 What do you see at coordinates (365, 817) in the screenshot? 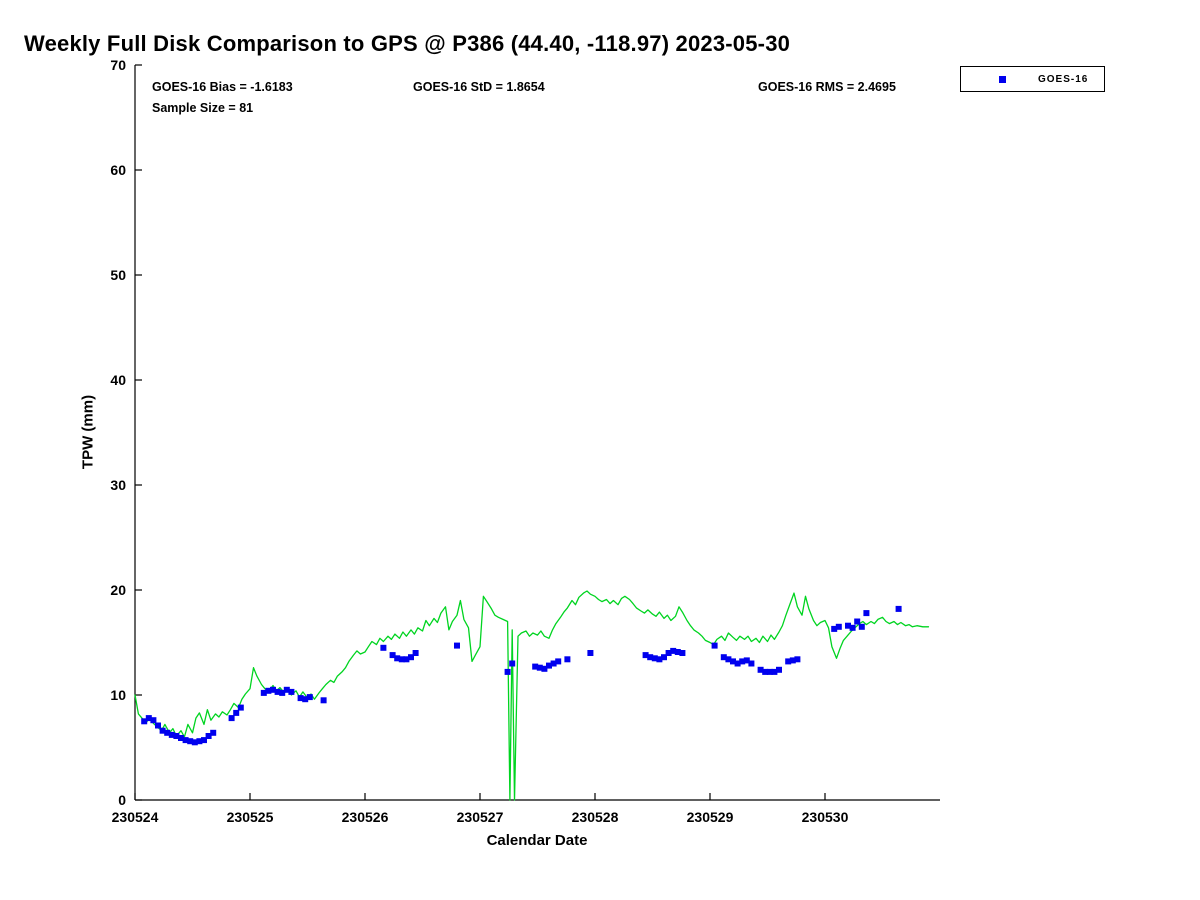
I see `svg-text: 230526` at bounding box center [365, 817].